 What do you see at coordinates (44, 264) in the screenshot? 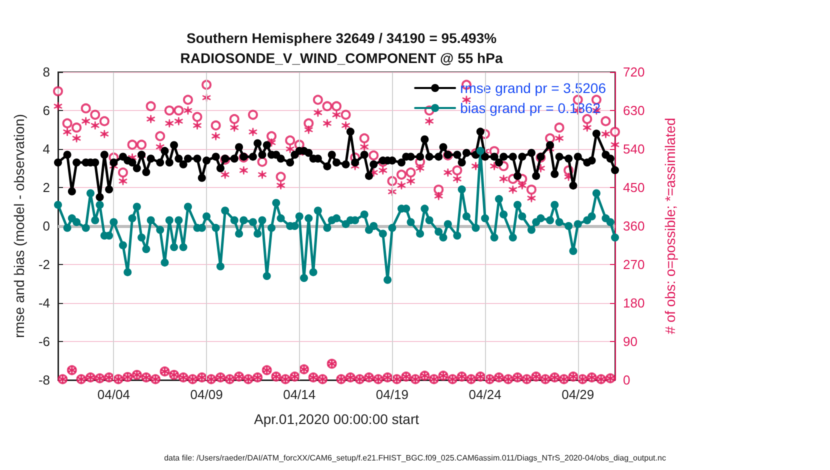
I see `y-tick-label: -2` at bounding box center [44, 264].